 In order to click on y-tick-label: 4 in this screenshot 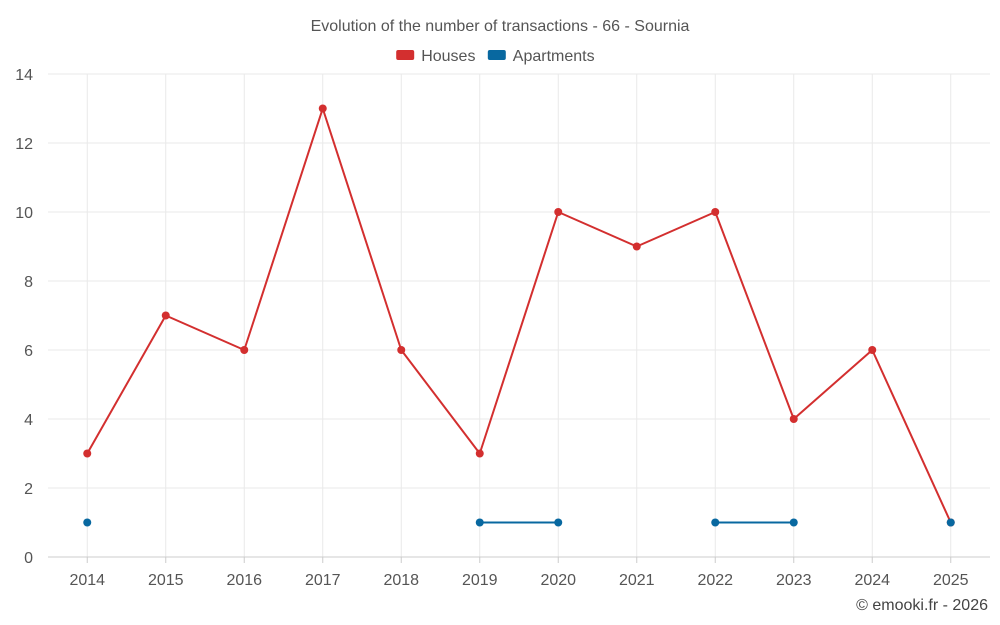, I will do `click(28, 420)`.